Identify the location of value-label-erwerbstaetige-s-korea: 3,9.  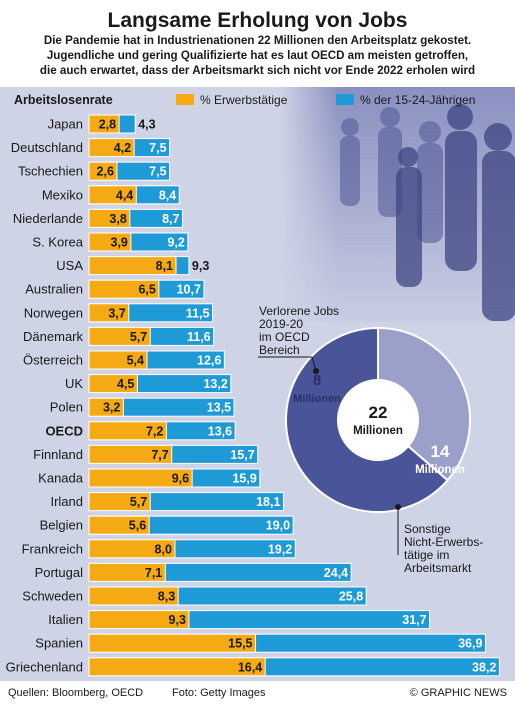
(119, 243).